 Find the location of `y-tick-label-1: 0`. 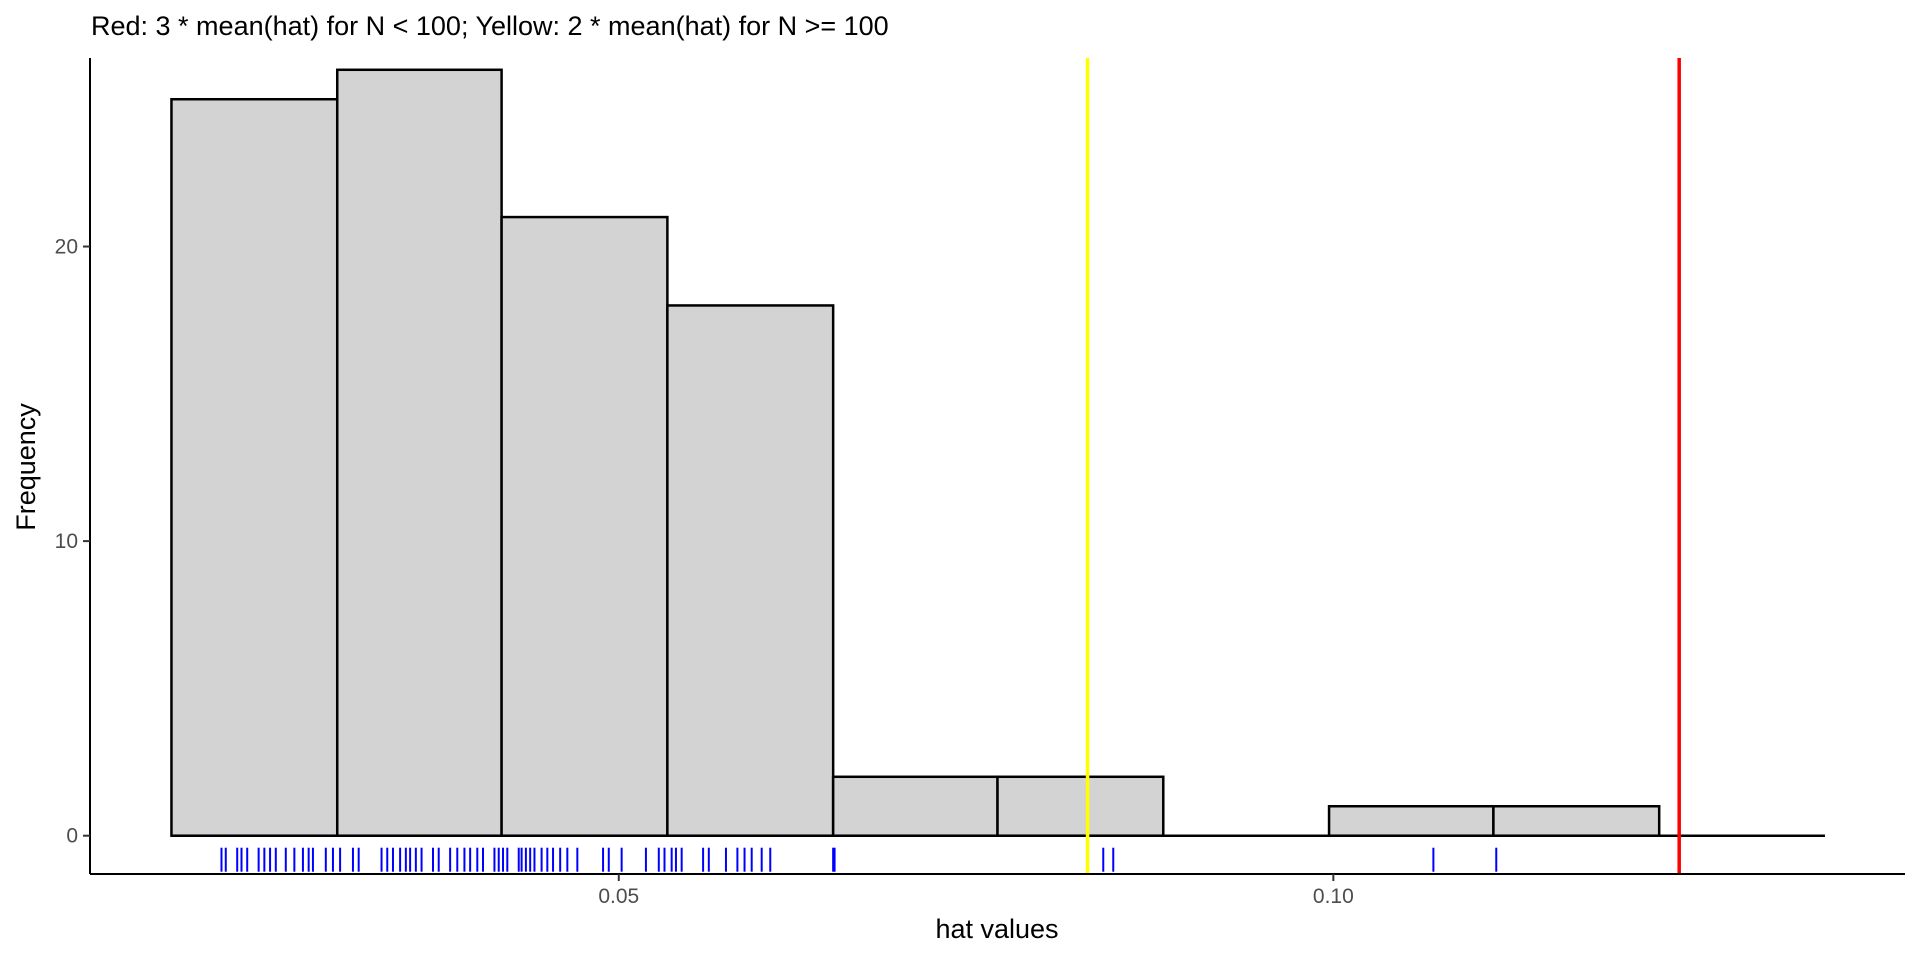

y-tick-label-1: 0 is located at coordinates (72, 836).